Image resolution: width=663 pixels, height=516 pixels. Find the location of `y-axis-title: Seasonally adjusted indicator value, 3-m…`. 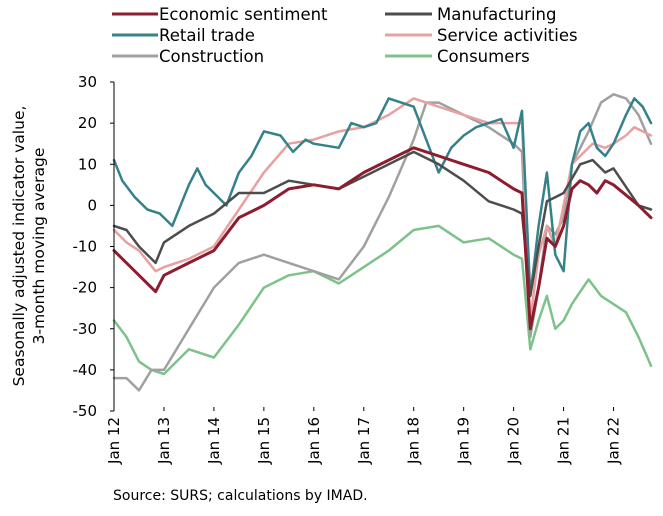

y-axis-title: Seasonally adjusted indicator value, 3-m… is located at coordinates (29, 246).